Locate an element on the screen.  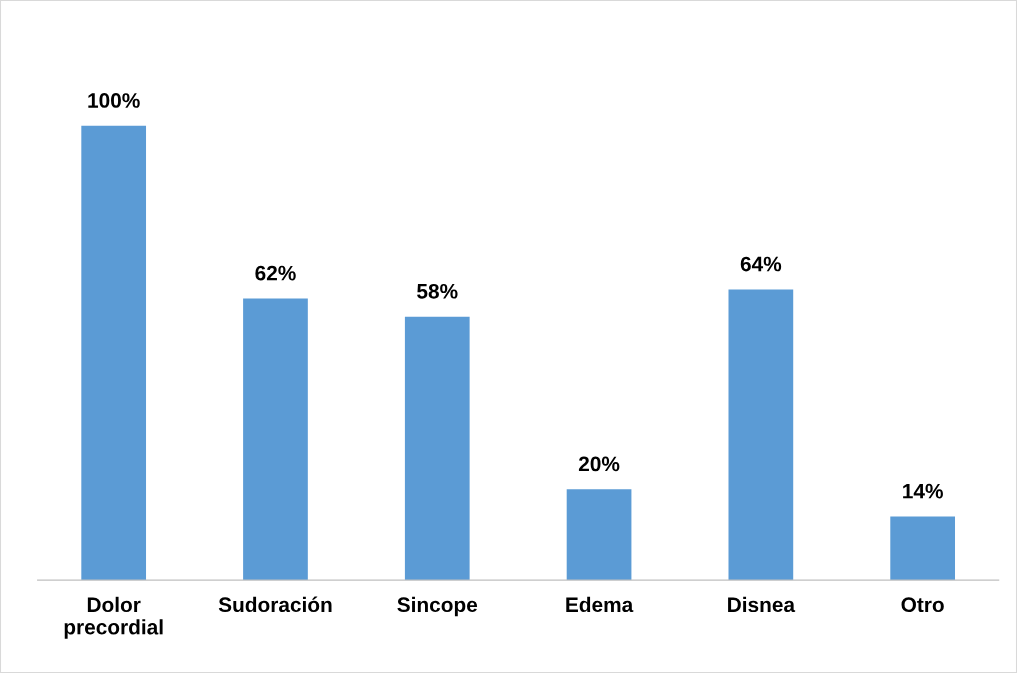
data-label: 58% is located at coordinates (437, 291).